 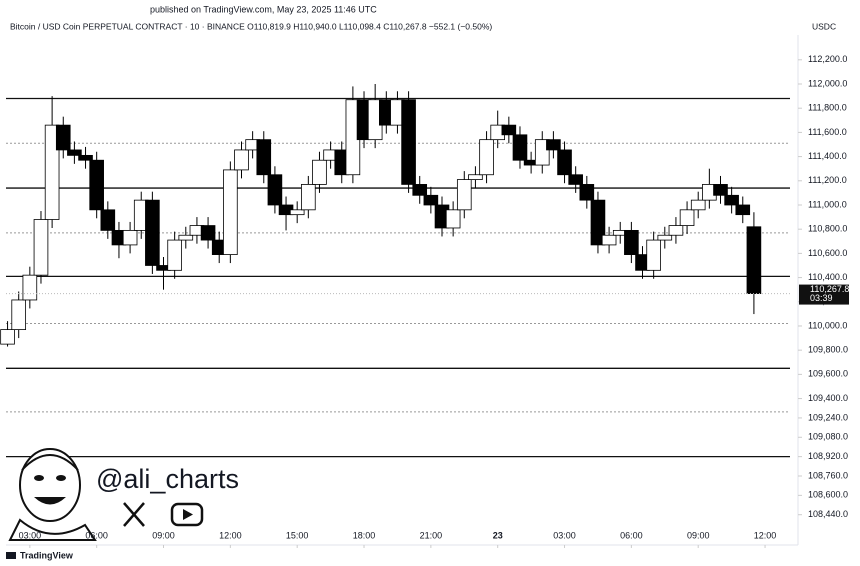 I want to click on youtube-icon, so click(x=187, y=514).